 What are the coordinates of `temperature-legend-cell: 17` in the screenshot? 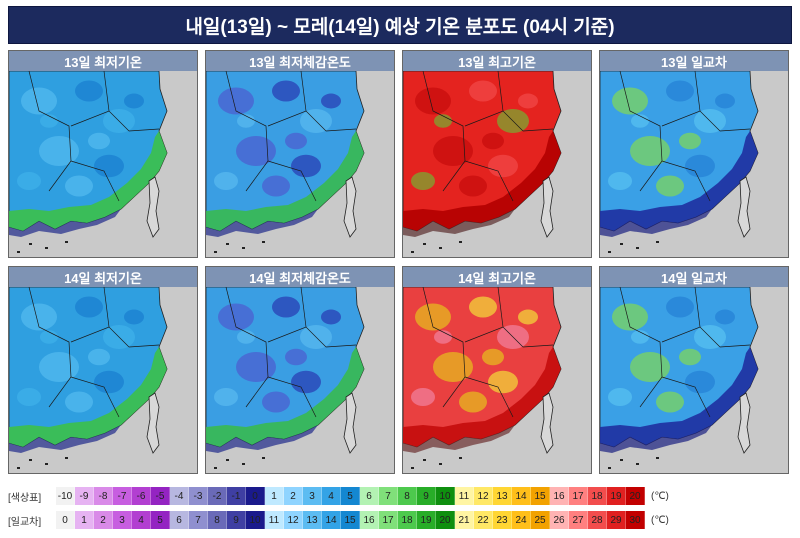 It's located at (578, 496).